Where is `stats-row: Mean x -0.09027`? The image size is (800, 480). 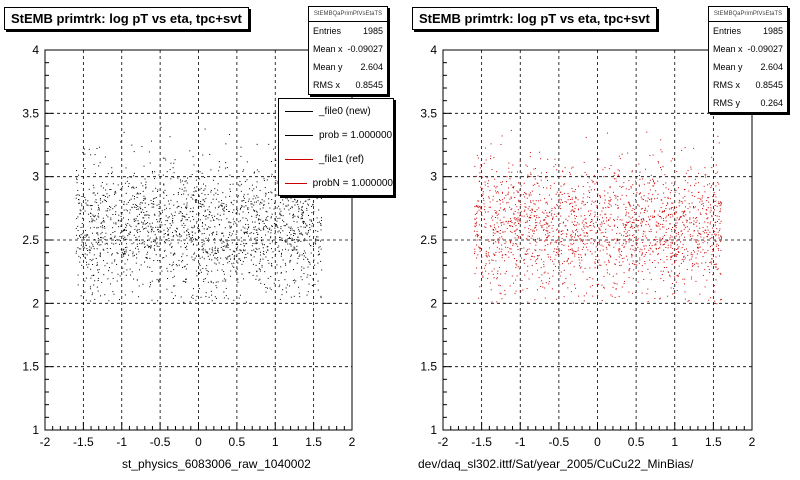 stats-row: Mean x -0.09027 is located at coordinates (348, 49).